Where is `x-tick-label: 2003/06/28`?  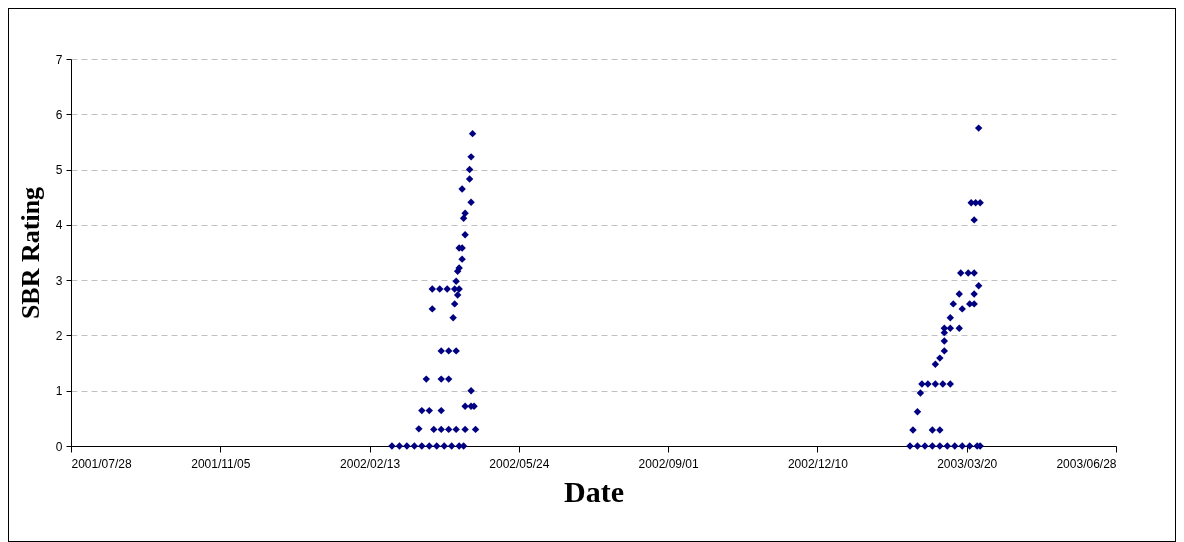
x-tick-label: 2003/06/28 is located at coordinates (1086, 463).